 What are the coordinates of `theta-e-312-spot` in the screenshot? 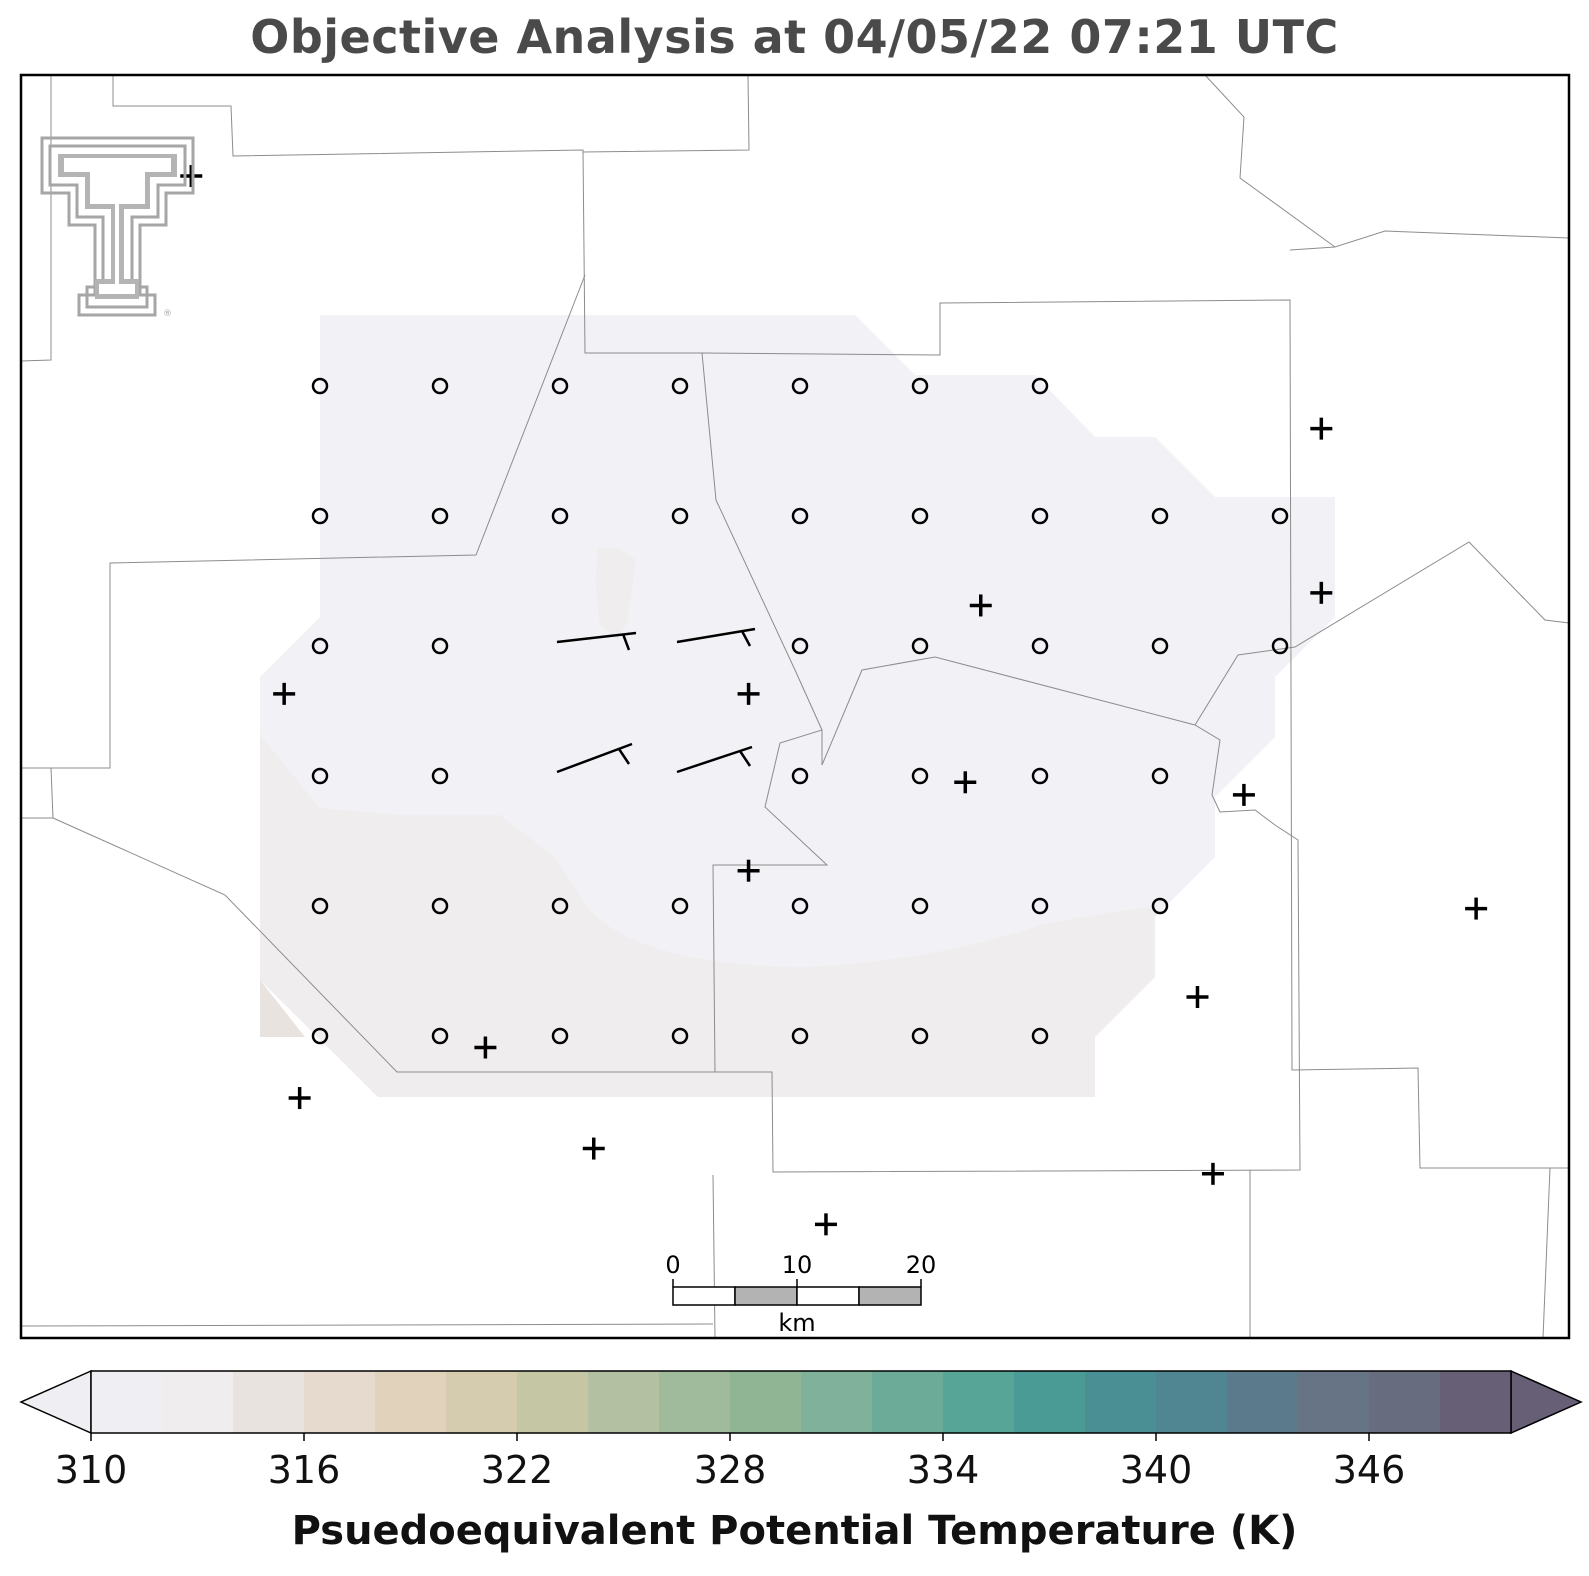 It's located at (615, 594).